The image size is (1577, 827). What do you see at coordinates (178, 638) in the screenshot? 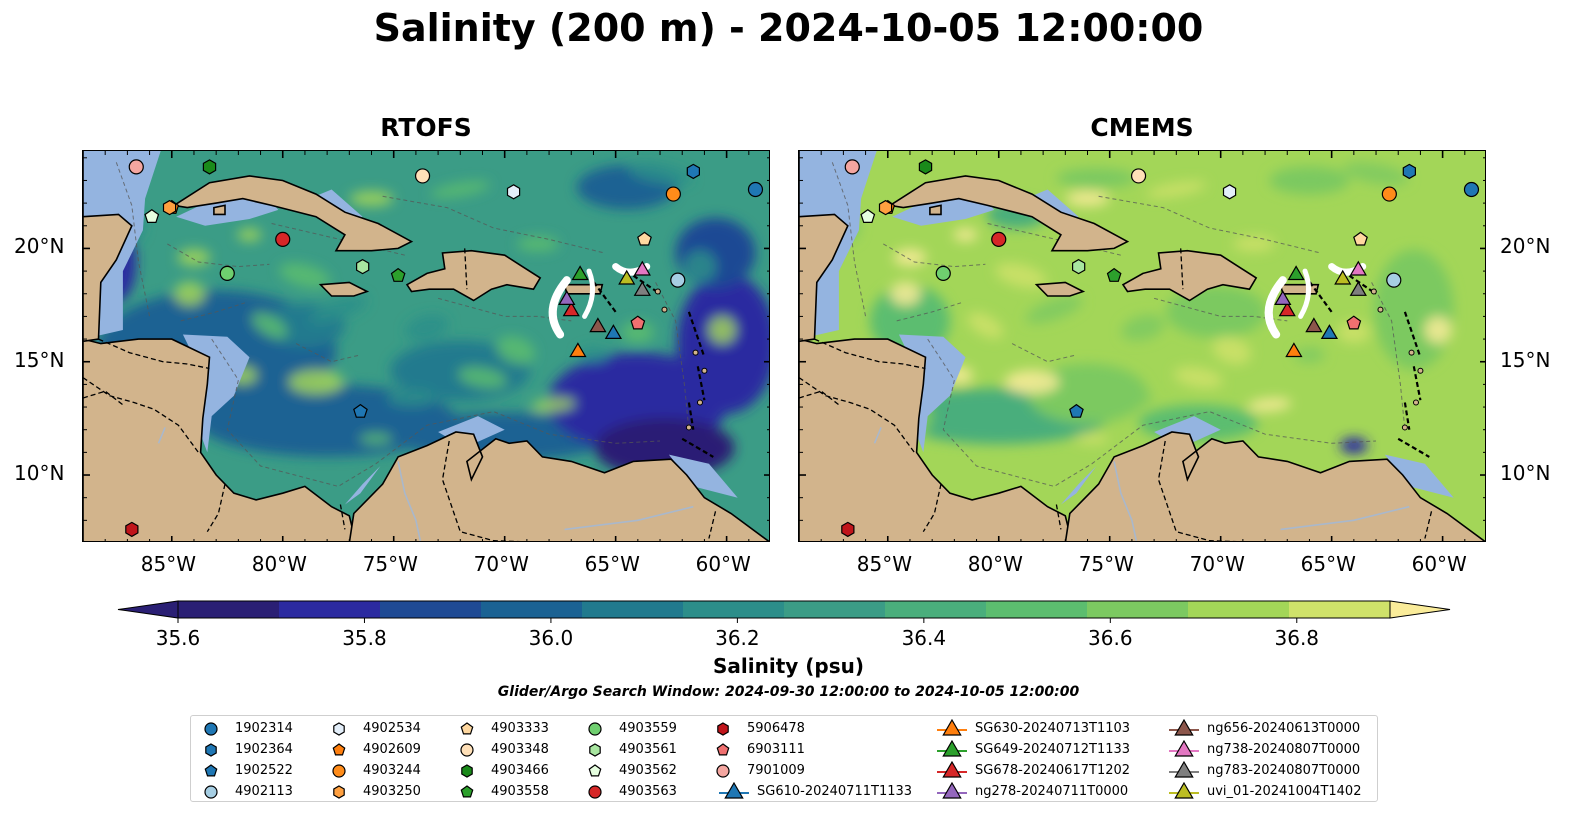
I see `colorbar-tick-label: 35.6` at bounding box center [178, 638].